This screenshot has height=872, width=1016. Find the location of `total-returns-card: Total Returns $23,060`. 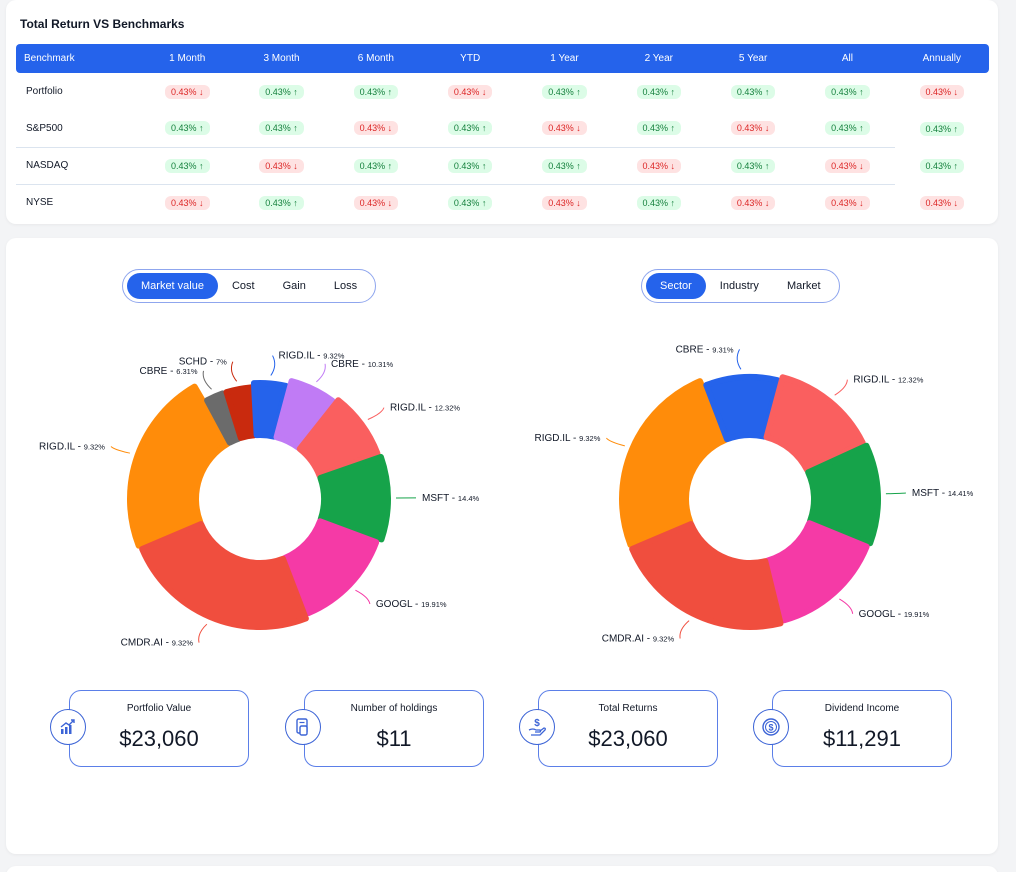

total-returns-card: Total Returns $23,060 is located at coordinates (628, 728).